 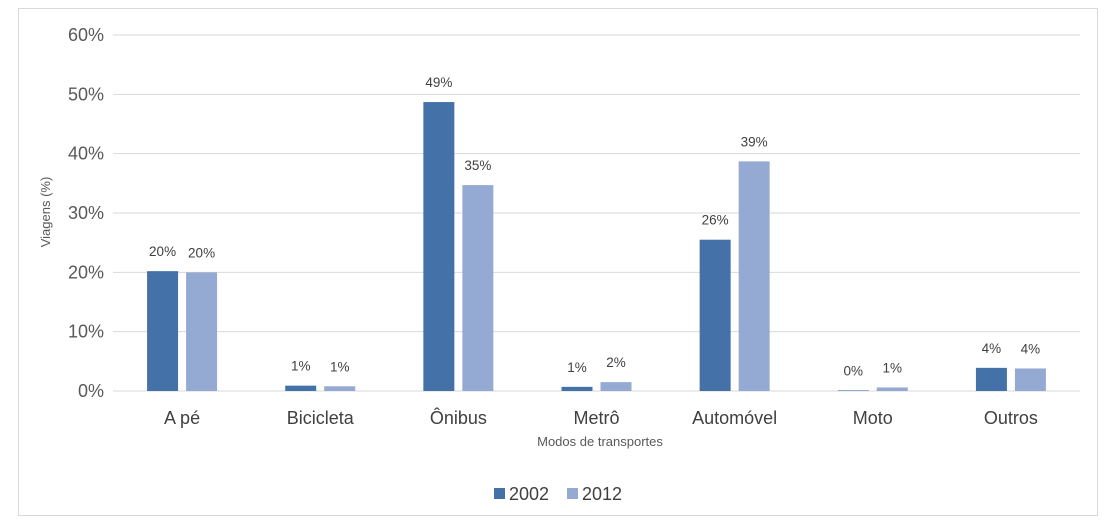 I want to click on category-label: Outros, so click(x=1011, y=418).